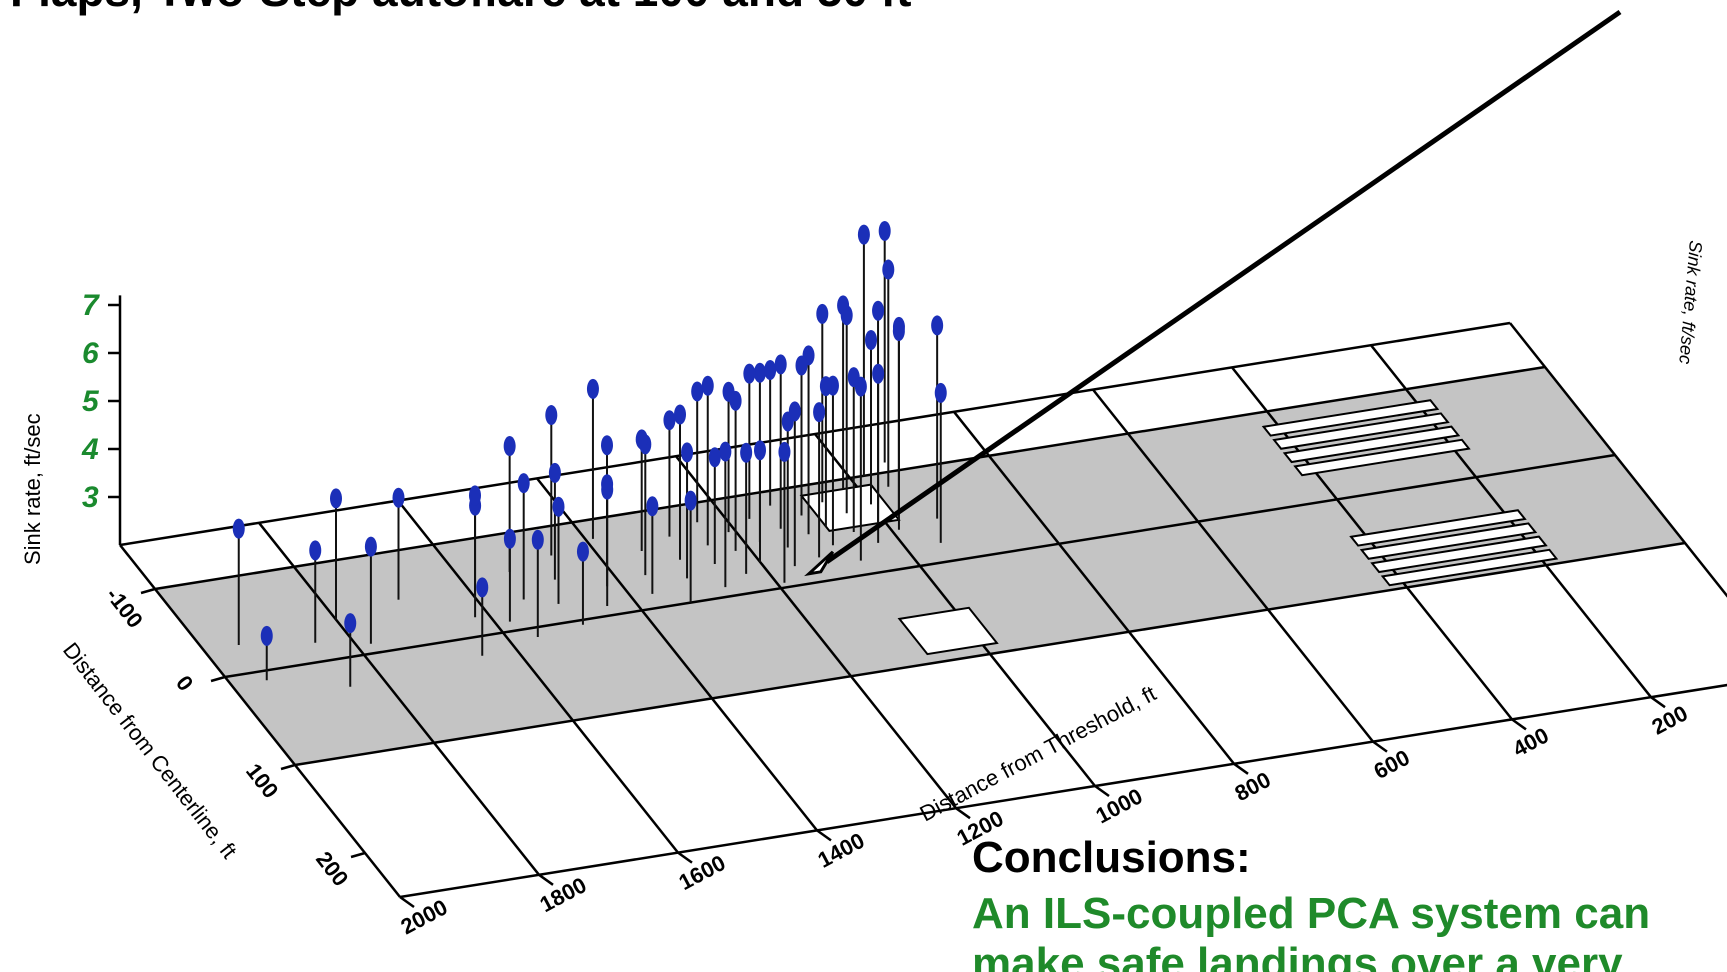 The width and height of the screenshot is (1727, 972). What do you see at coordinates (1111, 857) in the screenshot?
I see `conclusions-heading: Conclusions:` at bounding box center [1111, 857].